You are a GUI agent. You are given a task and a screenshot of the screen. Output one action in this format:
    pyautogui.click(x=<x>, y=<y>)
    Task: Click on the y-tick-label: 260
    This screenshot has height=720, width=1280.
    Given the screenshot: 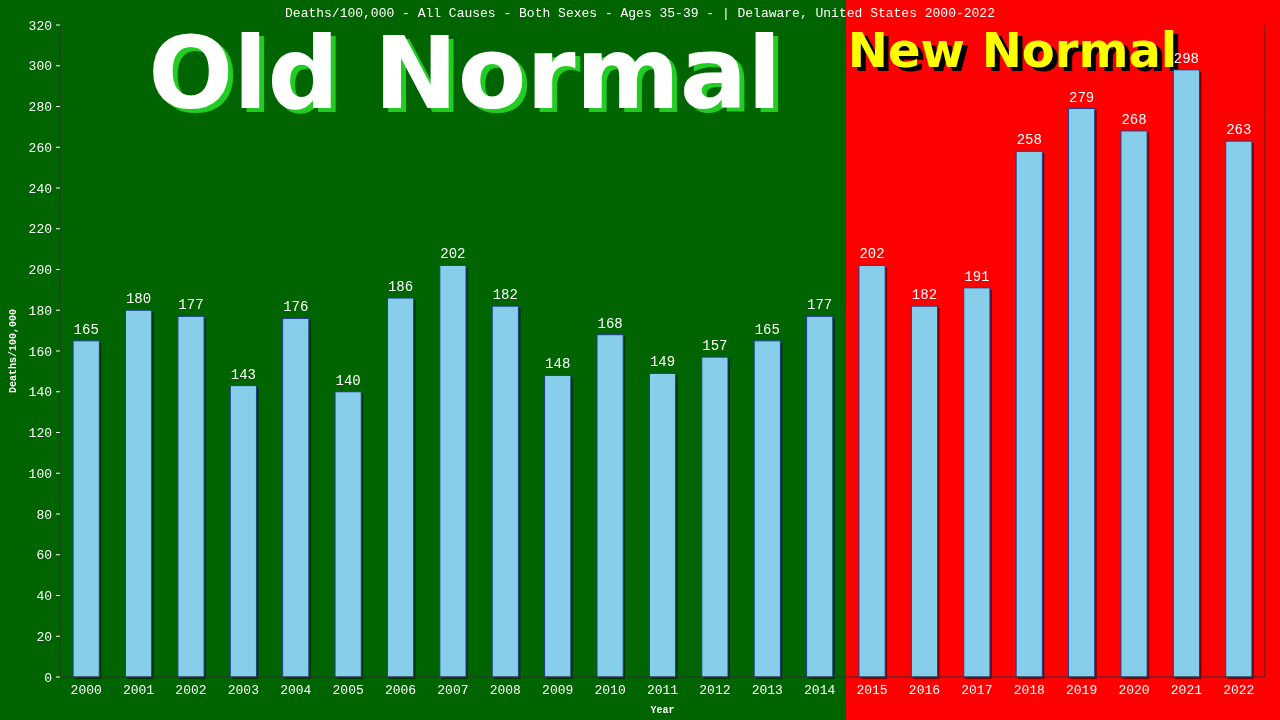 What is the action you would take?
    pyautogui.click(x=40, y=148)
    